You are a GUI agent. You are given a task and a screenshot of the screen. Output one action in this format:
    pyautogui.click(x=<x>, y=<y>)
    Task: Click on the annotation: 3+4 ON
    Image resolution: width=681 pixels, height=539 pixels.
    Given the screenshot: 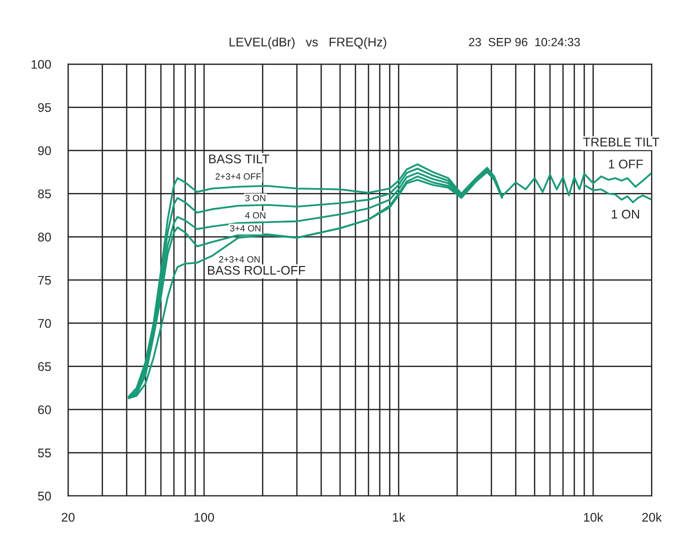 What is the action you would take?
    pyautogui.click(x=245, y=228)
    